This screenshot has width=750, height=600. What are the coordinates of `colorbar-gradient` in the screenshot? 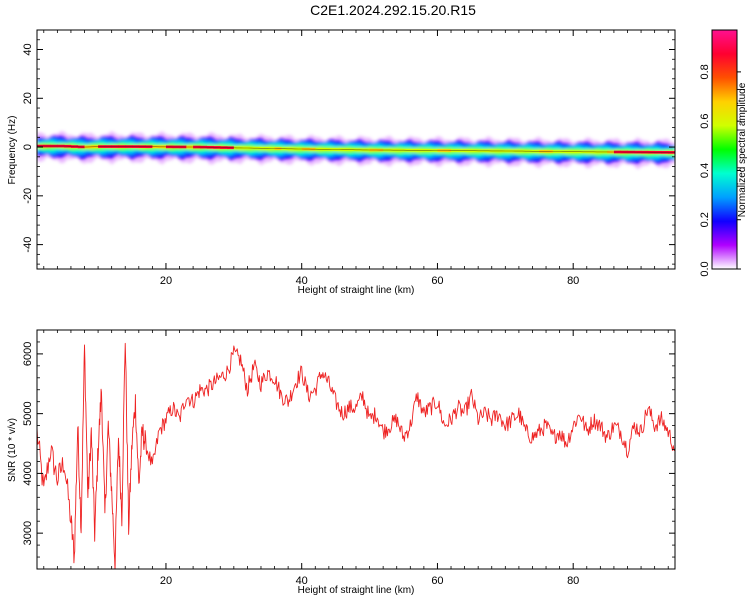 It's located at (724, 149).